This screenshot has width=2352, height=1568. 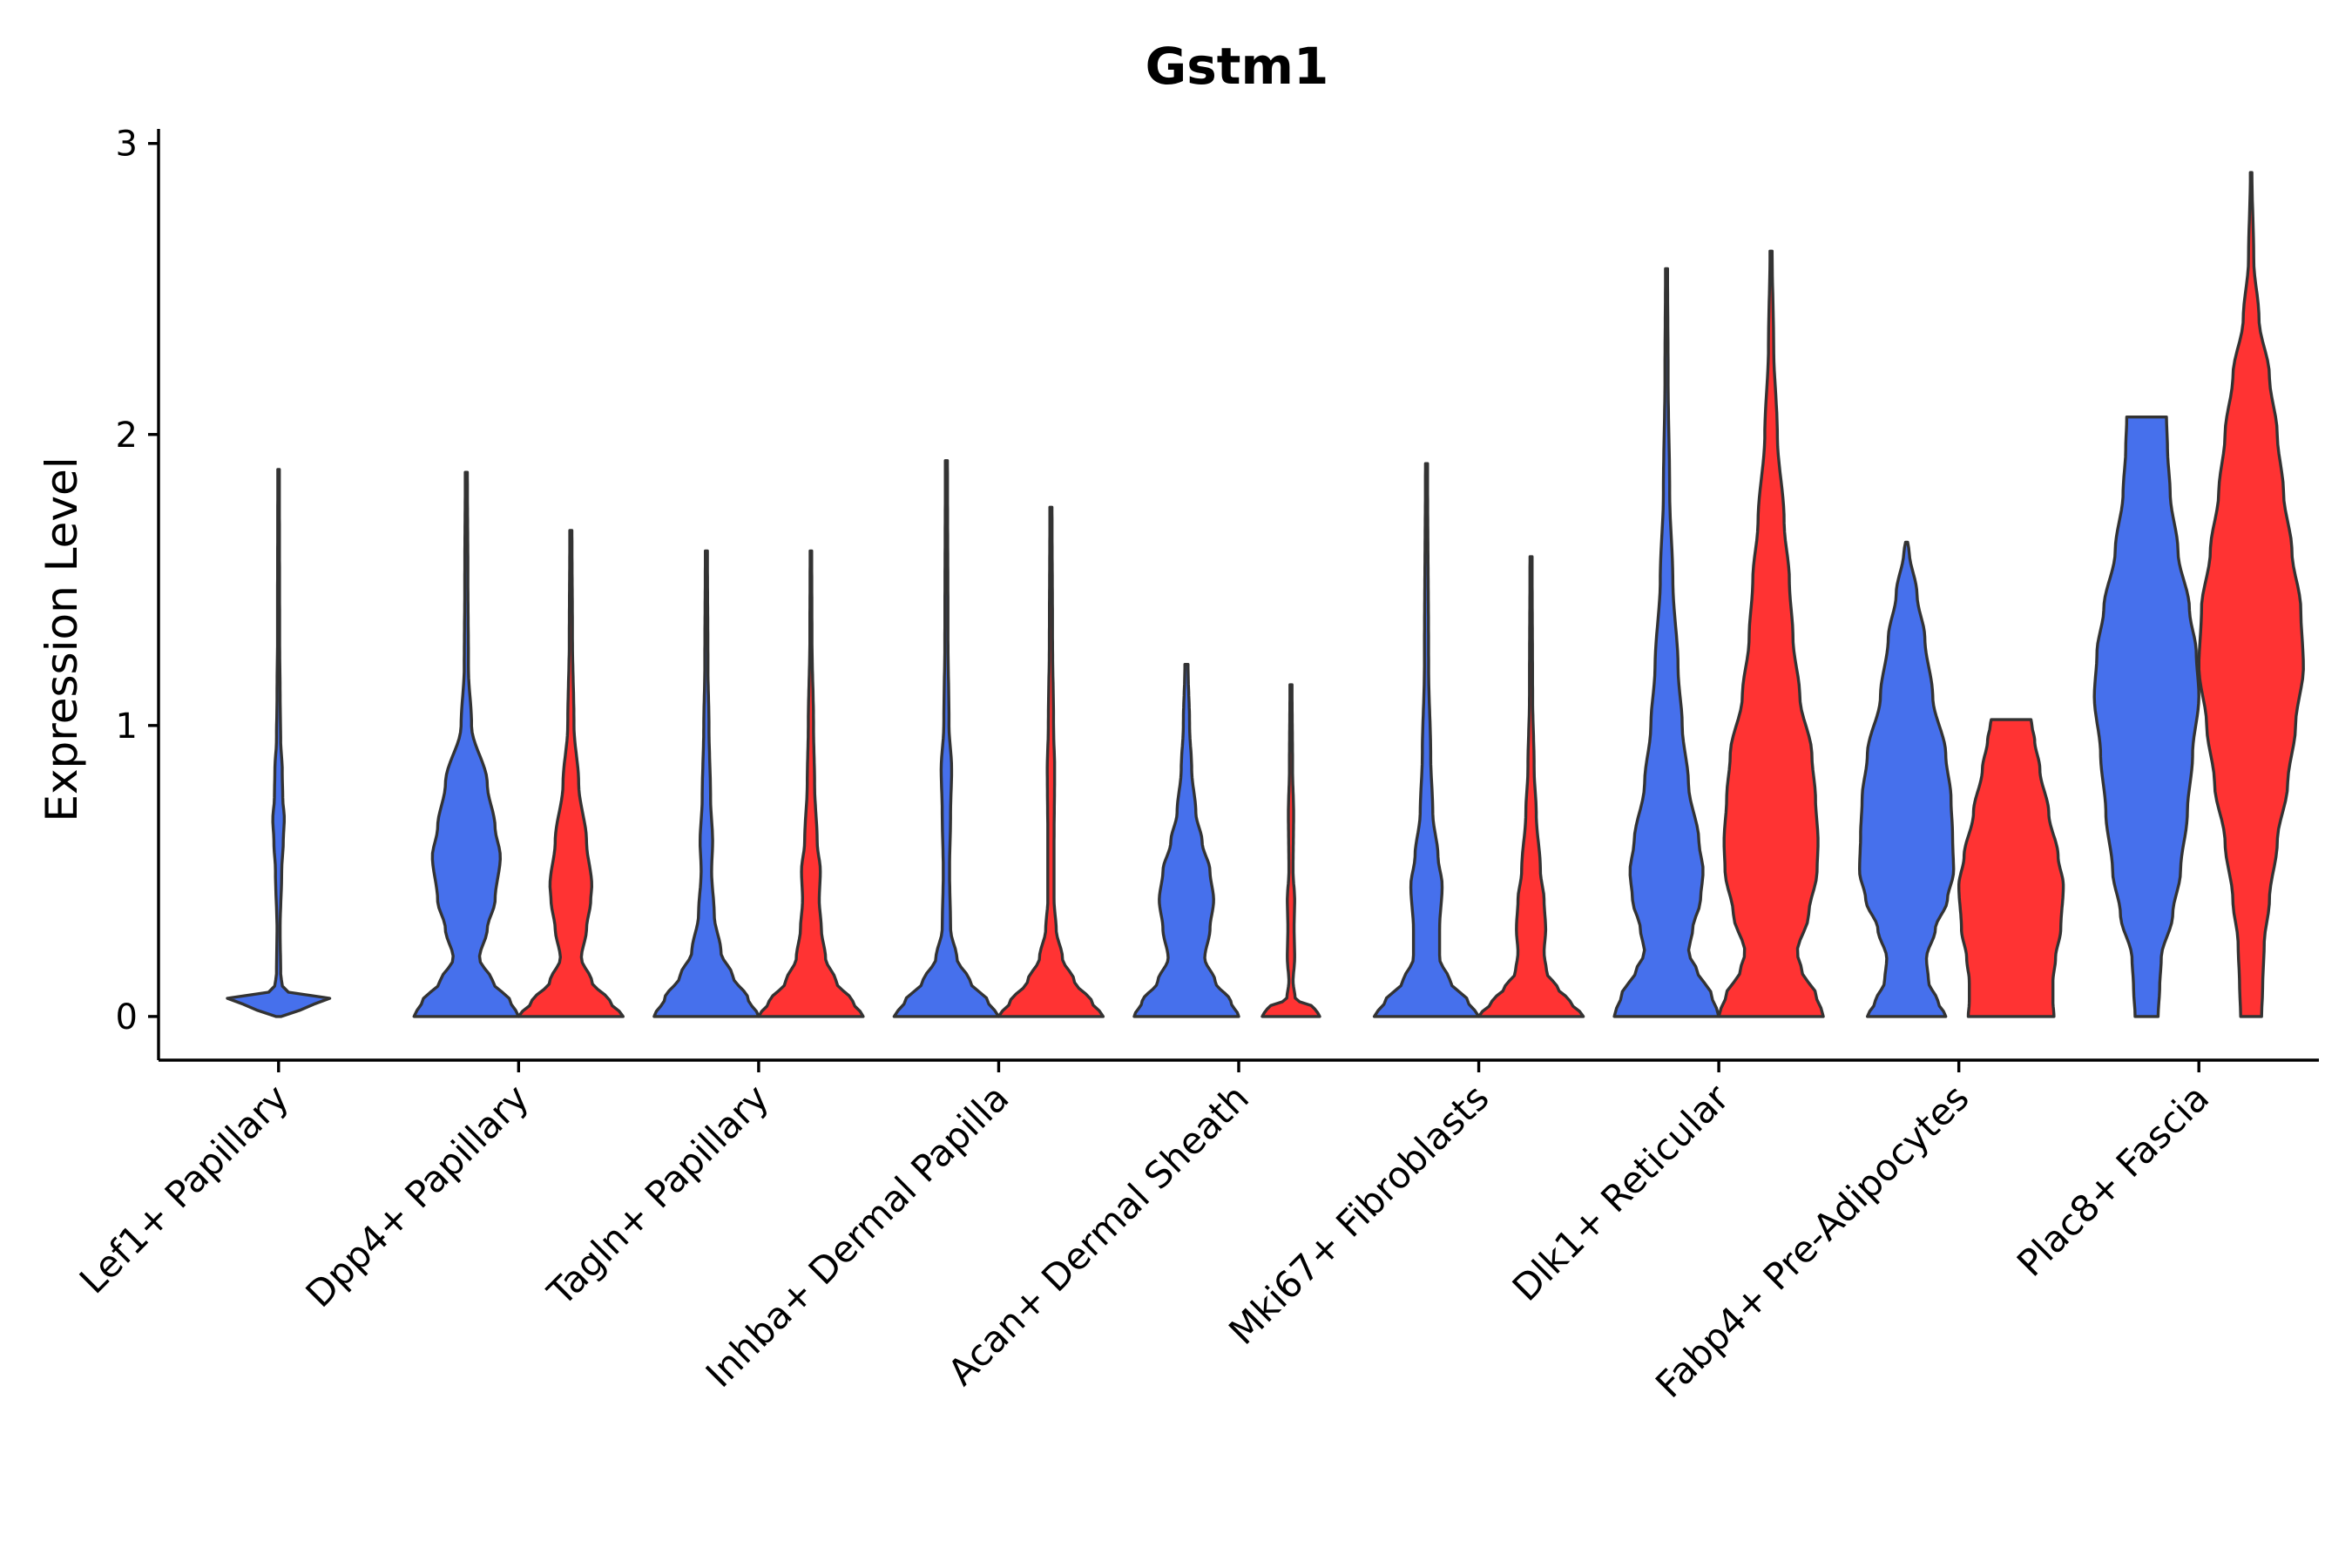 What do you see at coordinates (127, 145) in the screenshot?
I see `y-tick-label: 3` at bounding box center [127, 145].